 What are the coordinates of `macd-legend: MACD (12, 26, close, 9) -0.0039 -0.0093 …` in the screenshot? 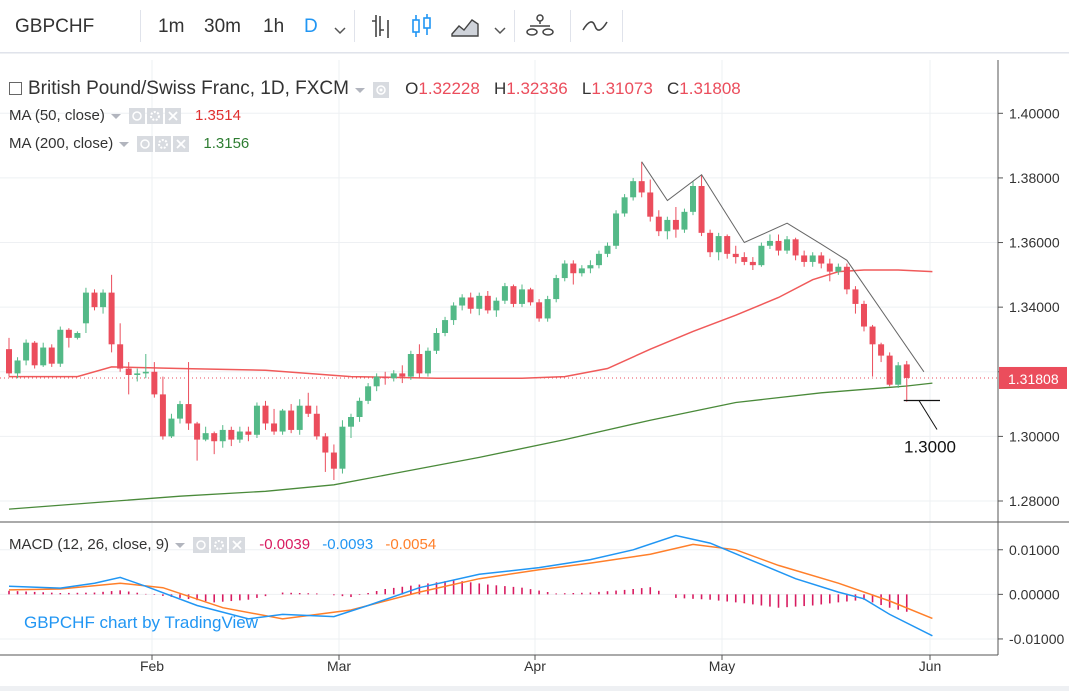 It's located at (223, 545).